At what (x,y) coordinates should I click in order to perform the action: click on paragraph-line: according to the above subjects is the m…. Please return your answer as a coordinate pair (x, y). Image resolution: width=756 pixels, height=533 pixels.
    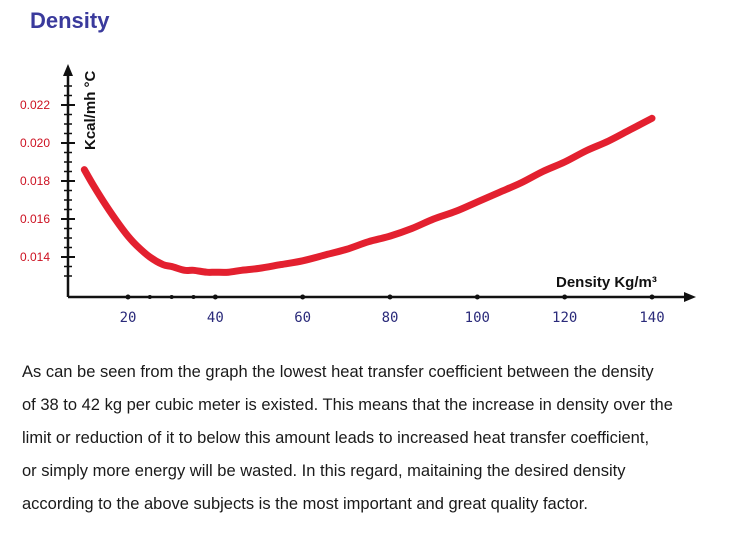
    Looking at the image, I should click on (305, 504).